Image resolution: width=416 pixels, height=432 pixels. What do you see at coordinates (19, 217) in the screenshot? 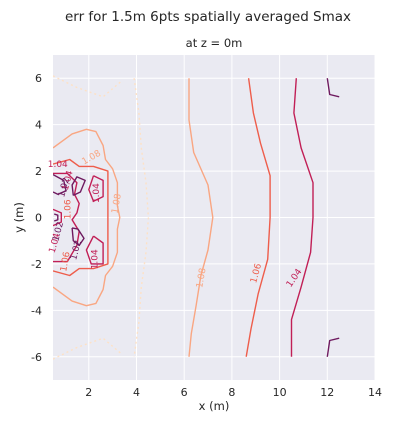
I see `y-axis-label: y (m)` at bounding box center [19, 217].